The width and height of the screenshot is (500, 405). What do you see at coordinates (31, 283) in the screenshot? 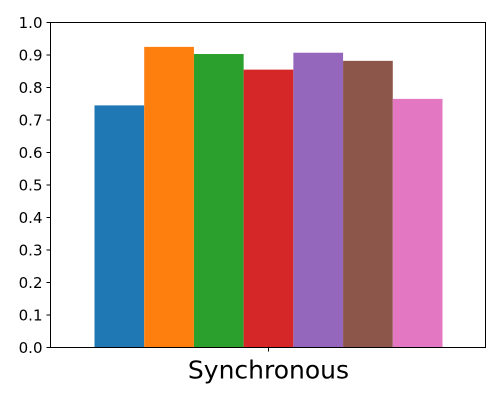
I see `y-tick-label: 0.2` at bounding box center [31, 283].